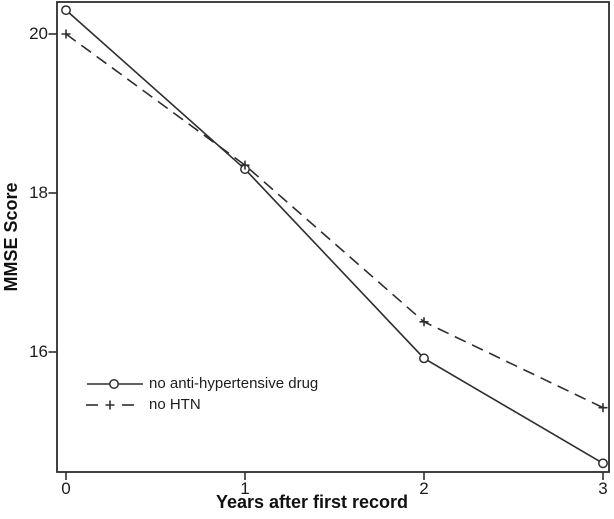  What do you see at coordinates (110, 405) in the screenshot?
I see `legend-plus-marker` at bounding box center [110, 405].